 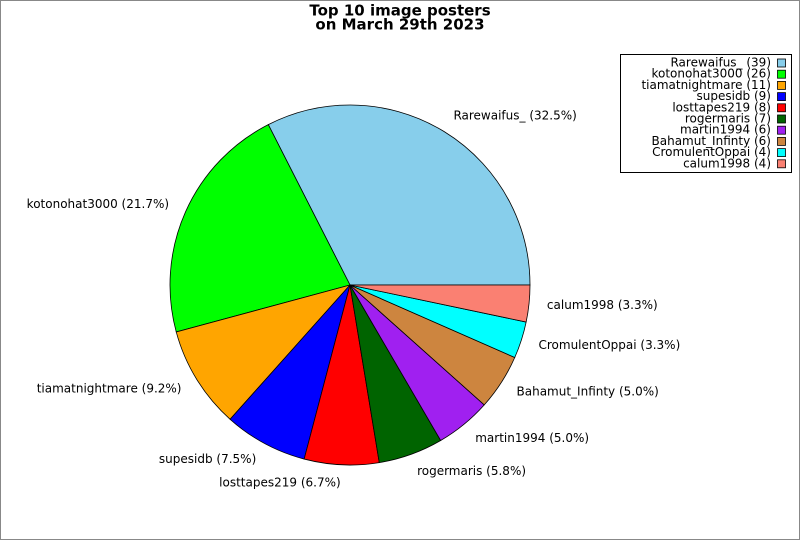 I want to click on slice-label: calum1998 (3.3%), so click(x=602, y=305).